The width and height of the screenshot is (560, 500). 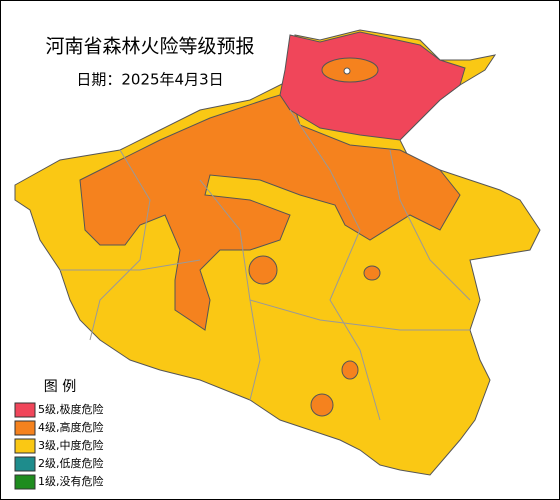 I want to click on legend-label: 4级,高度危险, so click(x=71, y=427).